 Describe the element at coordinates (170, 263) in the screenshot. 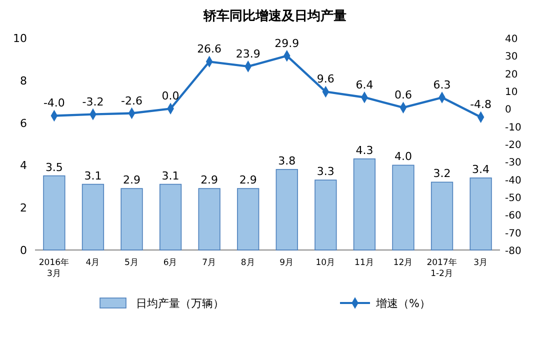

I see `x-tick-label: 6月` at that location.